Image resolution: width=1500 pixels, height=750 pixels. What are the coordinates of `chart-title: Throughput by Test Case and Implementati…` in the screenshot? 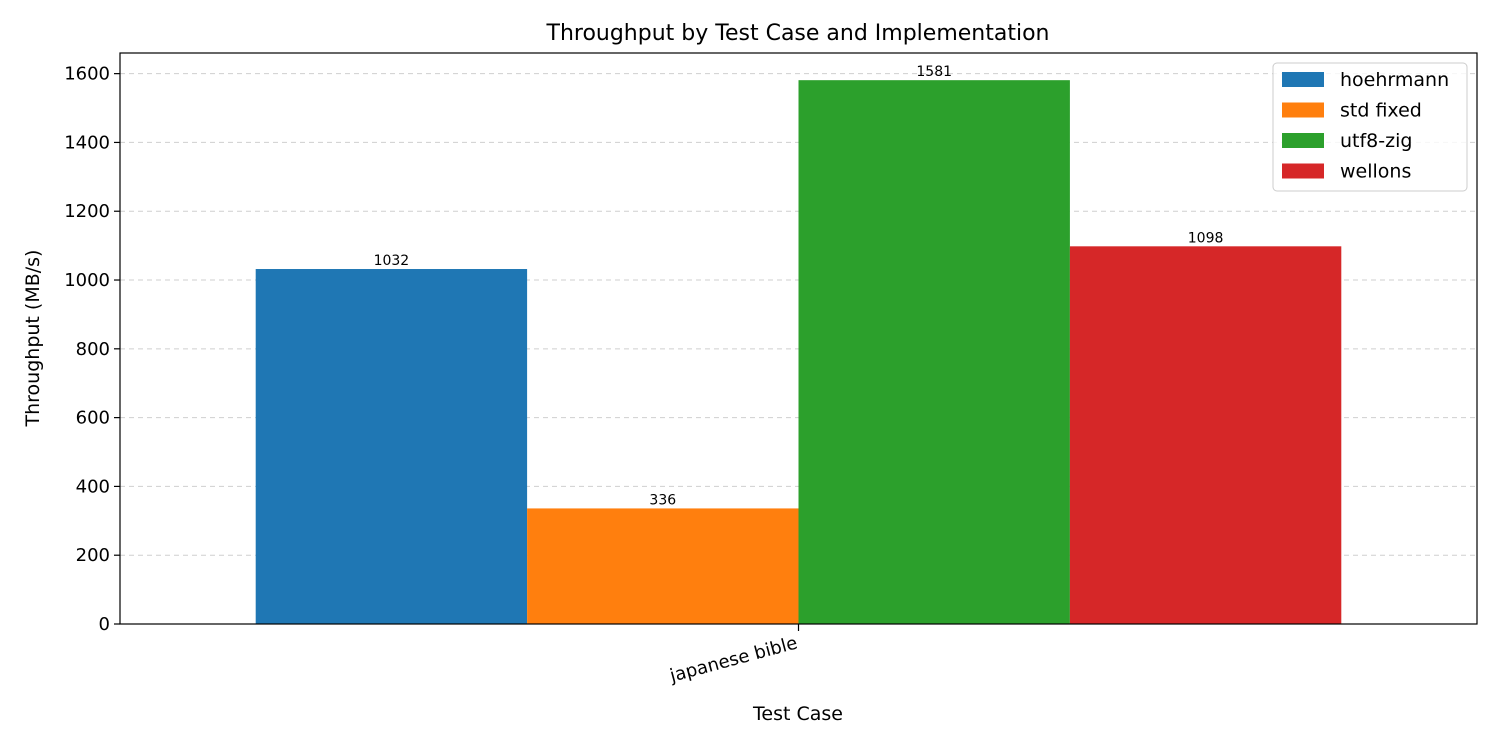 It's located at (798, 33).